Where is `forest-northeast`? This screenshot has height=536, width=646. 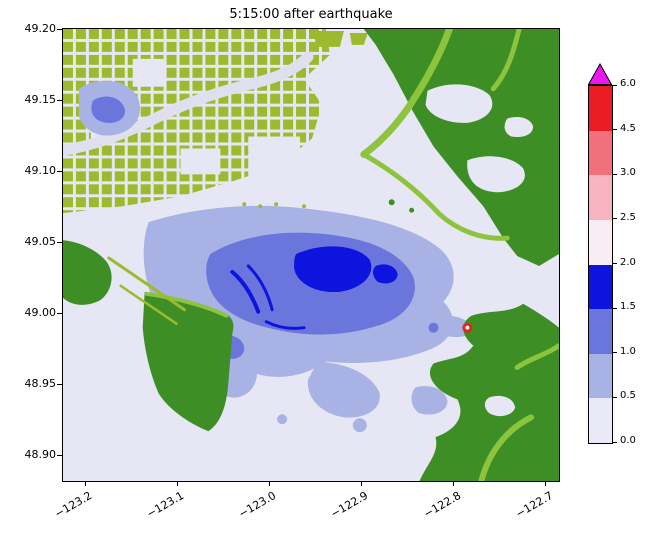 forest-northeast is located at coordinates (461, 147).